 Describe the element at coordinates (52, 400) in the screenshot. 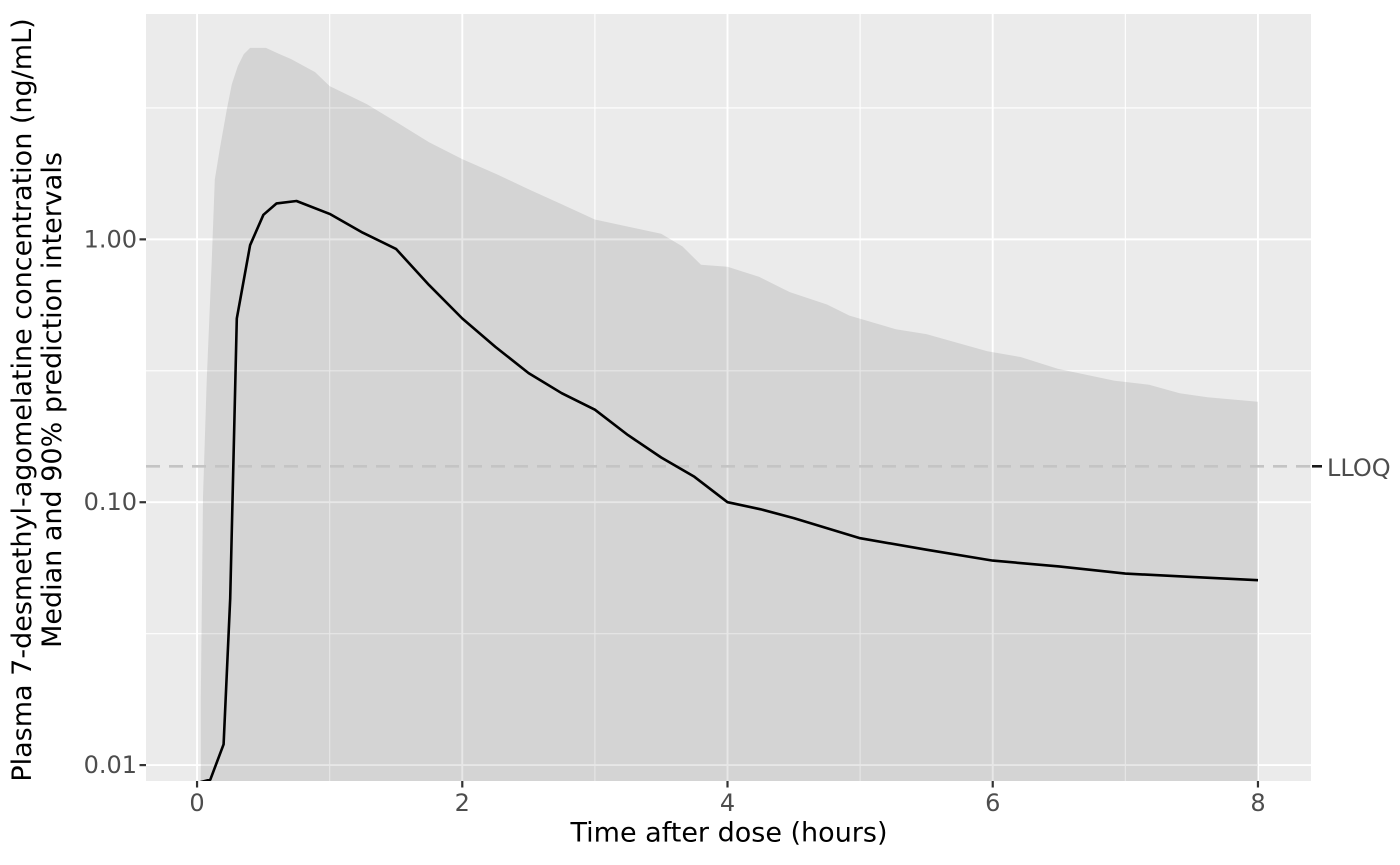

I see `y-axis-title-line2: Median and 90% prediction intervals` at that location.